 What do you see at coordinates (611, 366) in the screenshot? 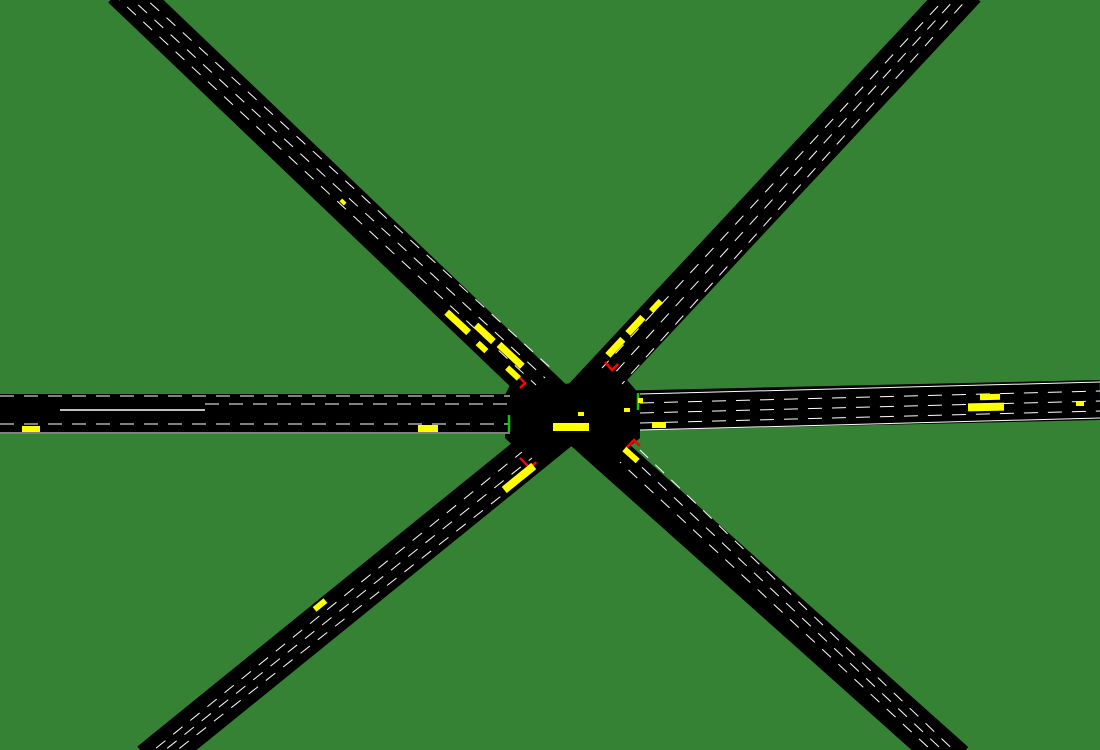
I see `signal-ne-stopline` at bounding box center [611, 366].